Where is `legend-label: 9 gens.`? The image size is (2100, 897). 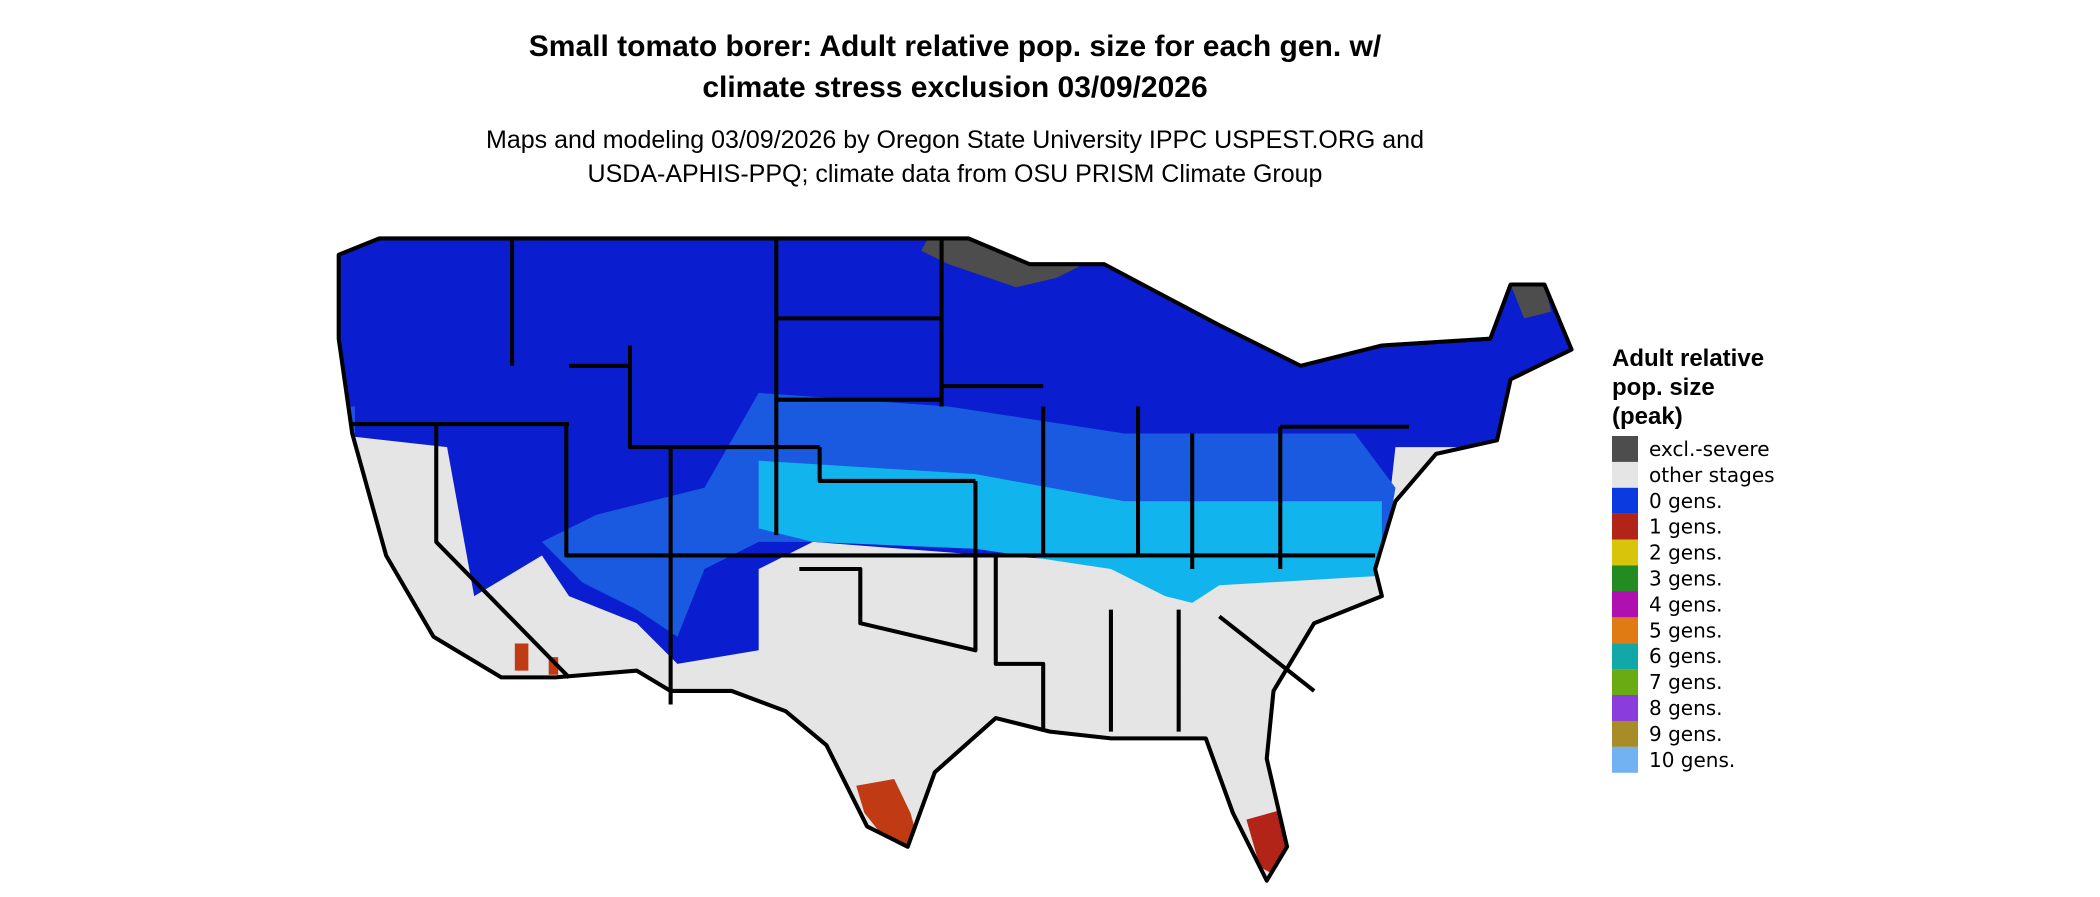 legend-label: 9 gens. is located at coordinates (1686, 734).